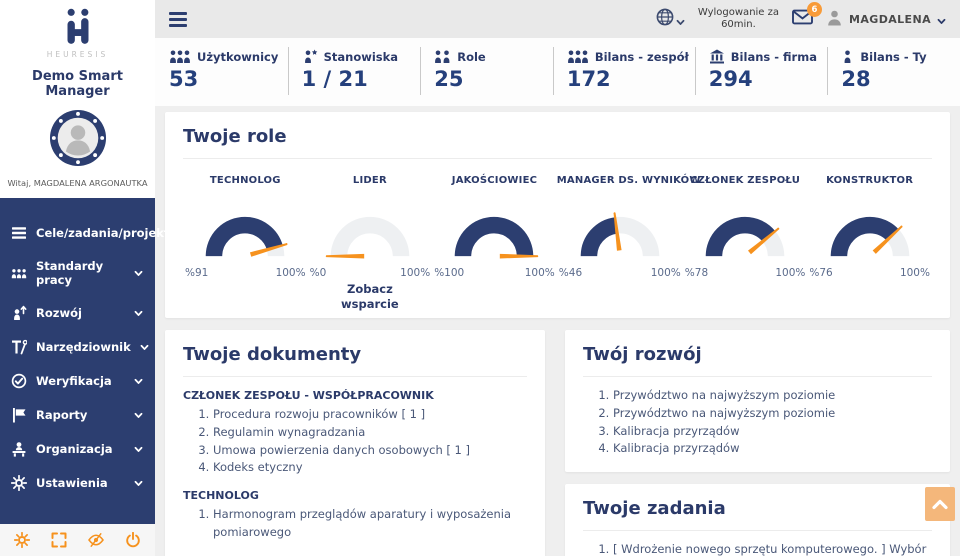 Image resolution: width=960 pixels, height=556 pixels. What do you see at coordinates (738, 18) in the screenshot?
I see `logout-timer: Wylogowanie za 60min.` at bounding box center [738, 18].